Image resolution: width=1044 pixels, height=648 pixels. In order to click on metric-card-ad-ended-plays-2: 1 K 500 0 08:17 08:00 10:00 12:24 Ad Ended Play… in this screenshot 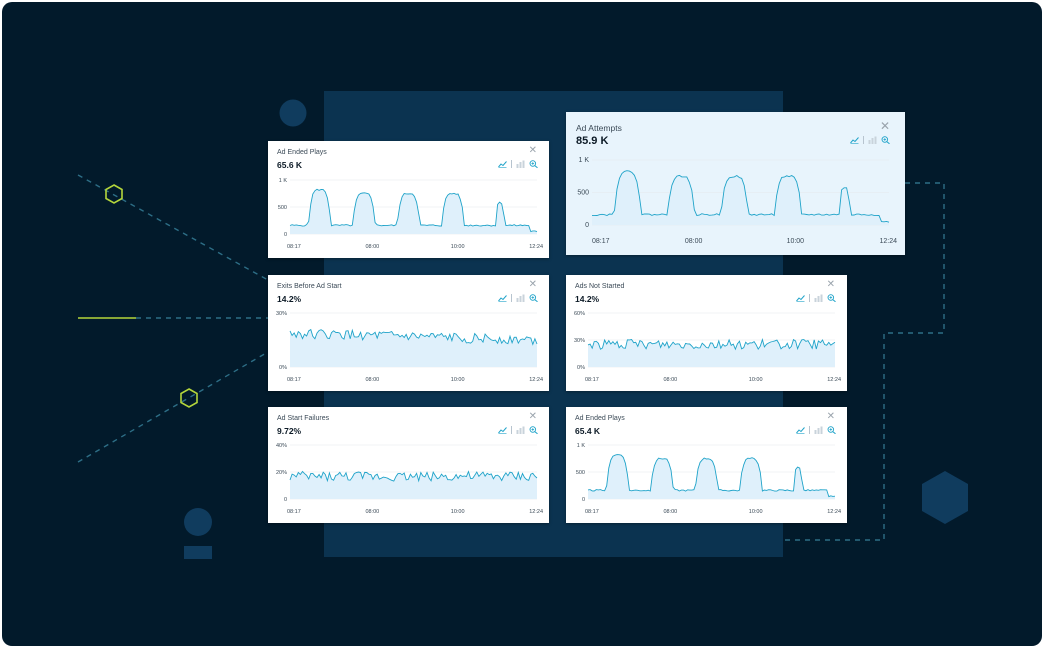, I will do `click(706, 465)`.